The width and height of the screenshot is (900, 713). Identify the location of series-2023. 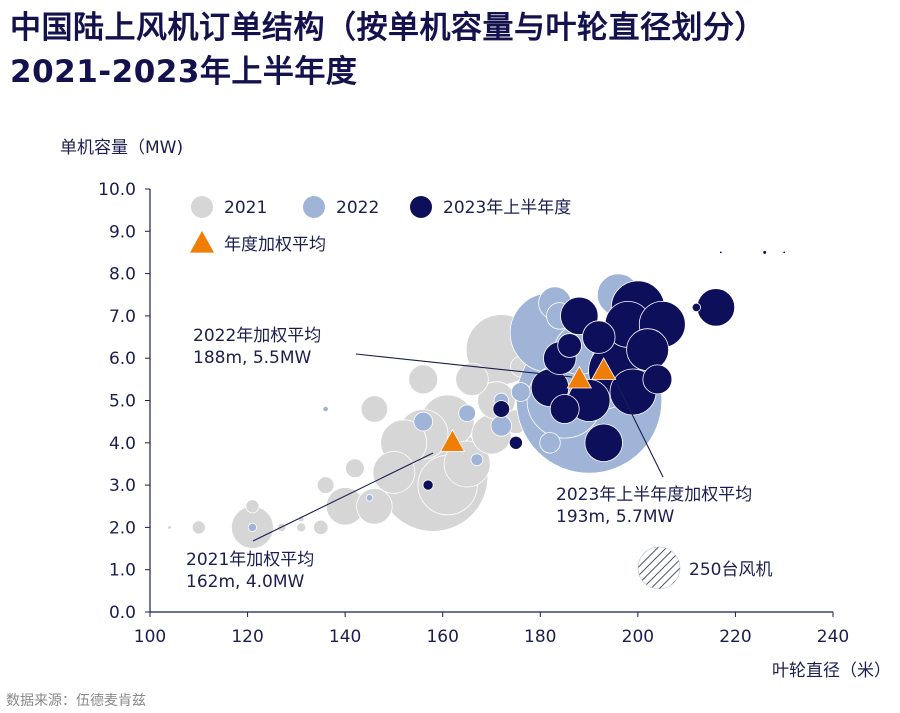
(604, 370).